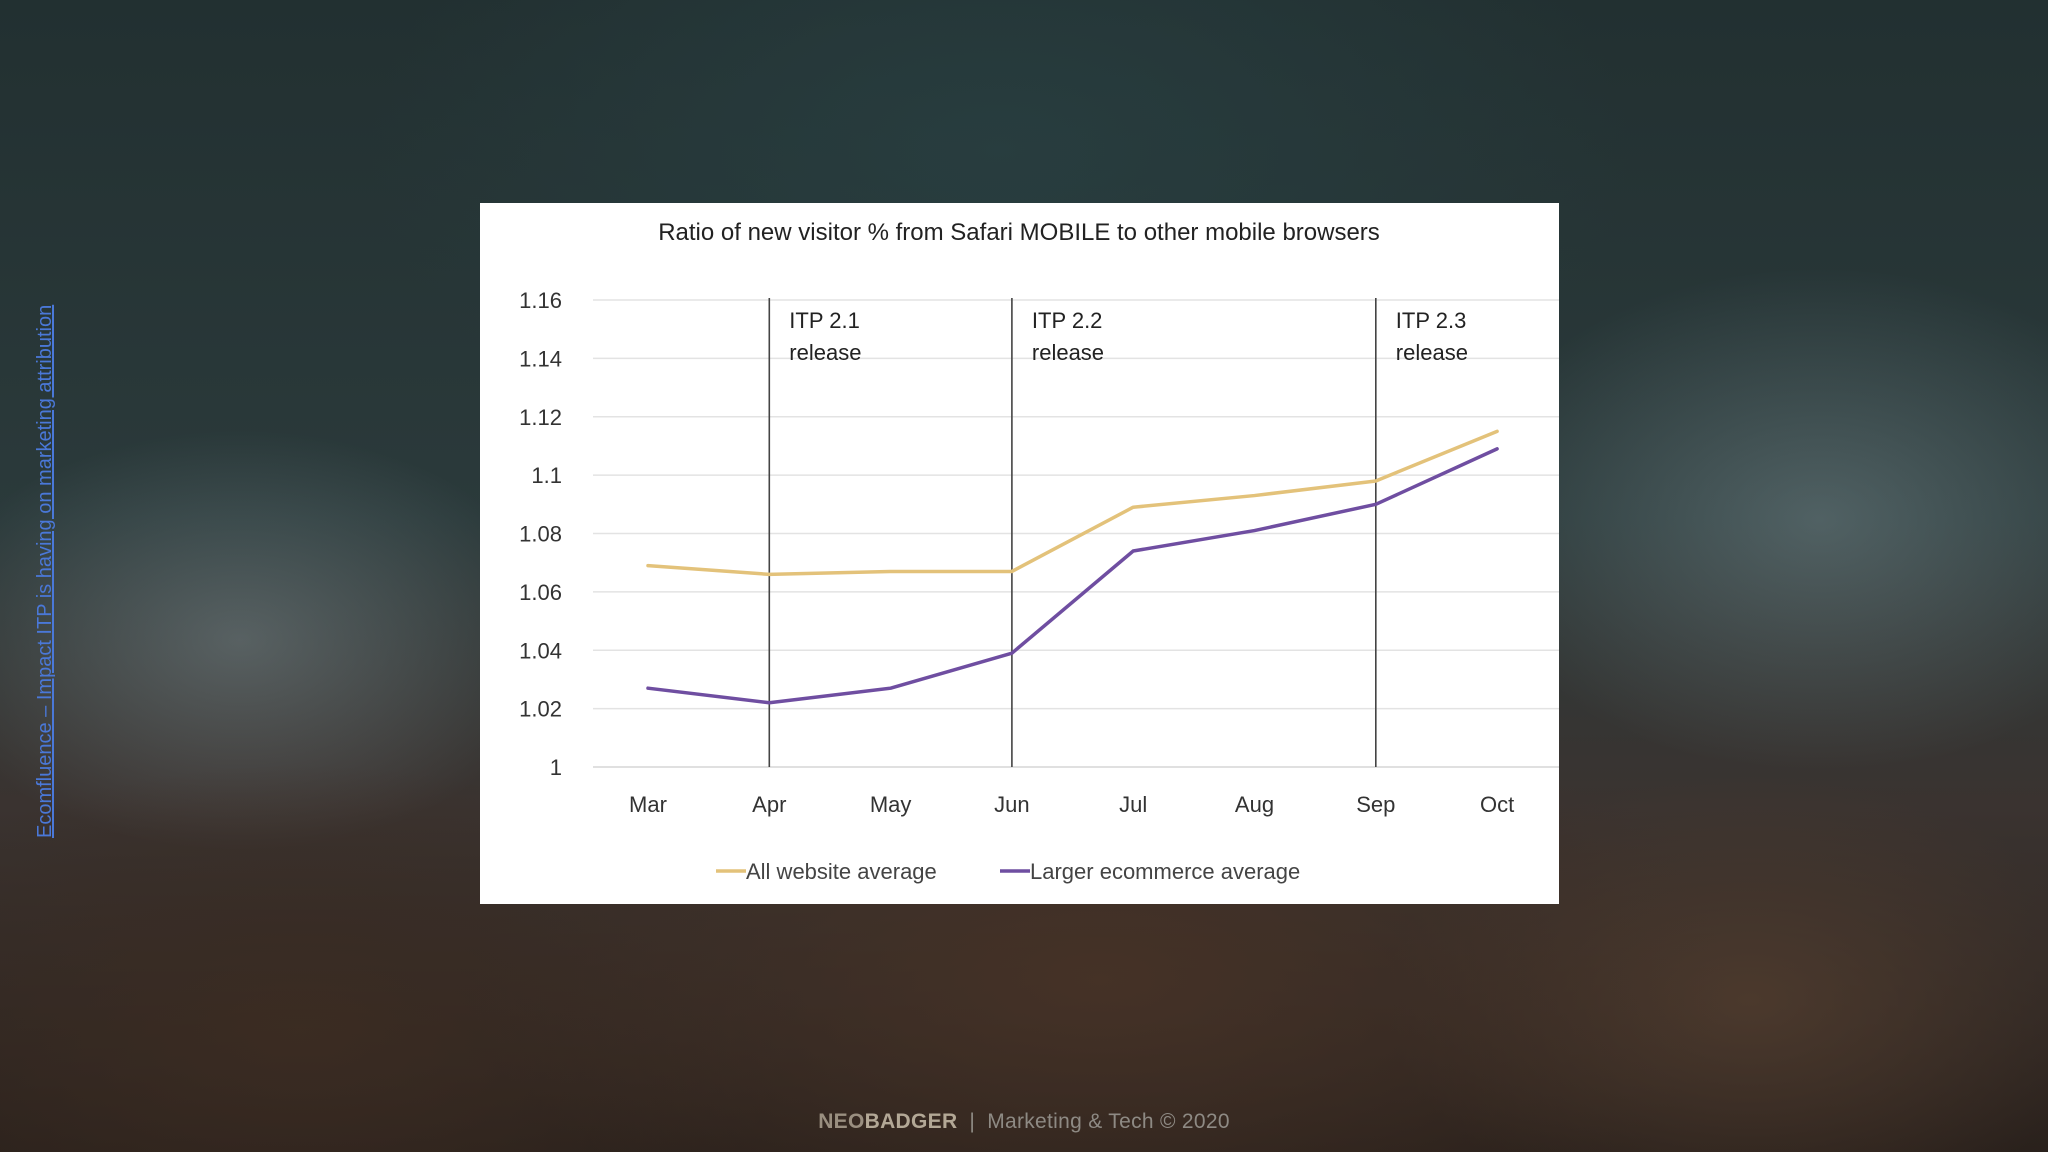 Image resolution: width=2048 pixels, height=1152 pixels. Describe the element at coordinates (1067, 320) in the screenshot. I see `release-annotation-title: ITP 2.2` at that location.